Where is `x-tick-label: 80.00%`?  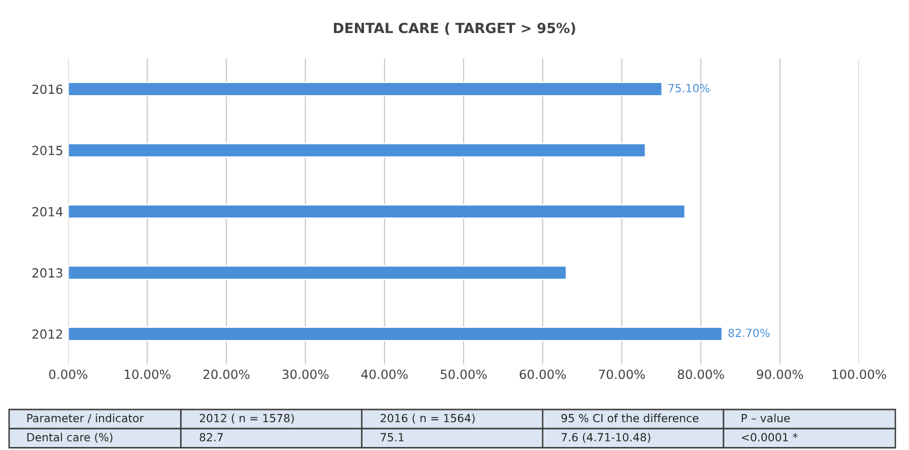
x-tick-label: 80.00% is located at coordinates (701, 375).